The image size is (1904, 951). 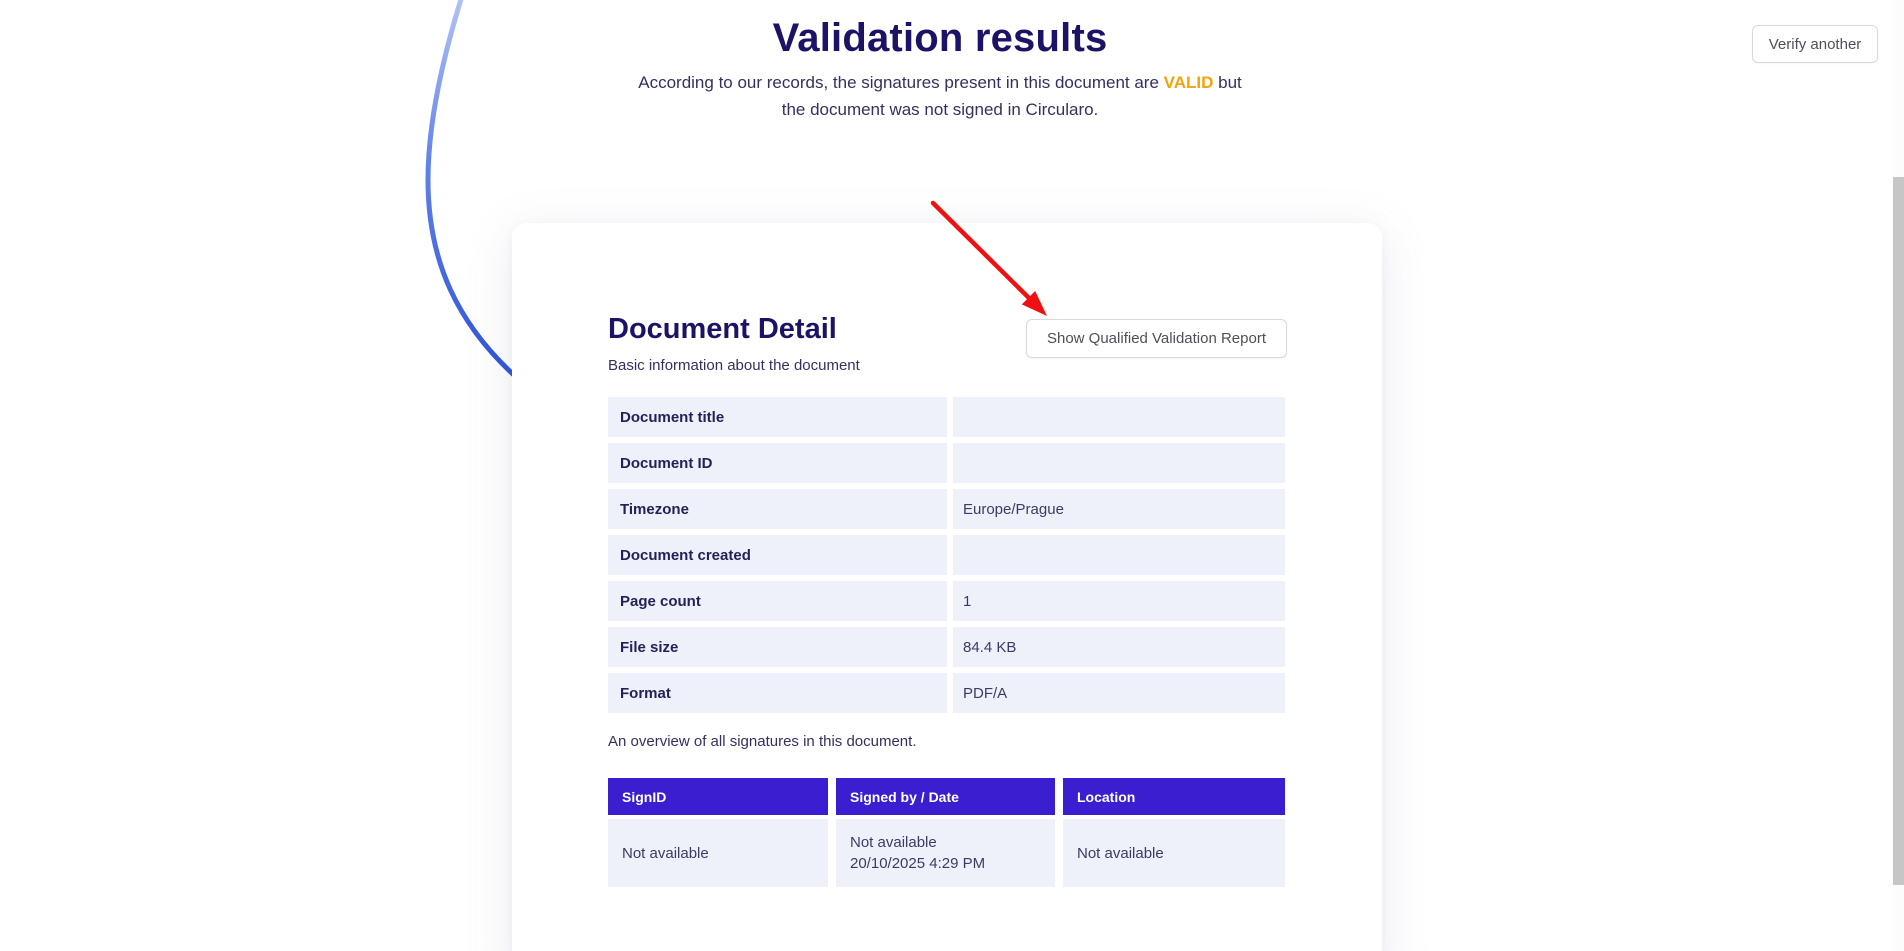 I want to click on valid-status-text: VALID, so click(x=1188, y=82).